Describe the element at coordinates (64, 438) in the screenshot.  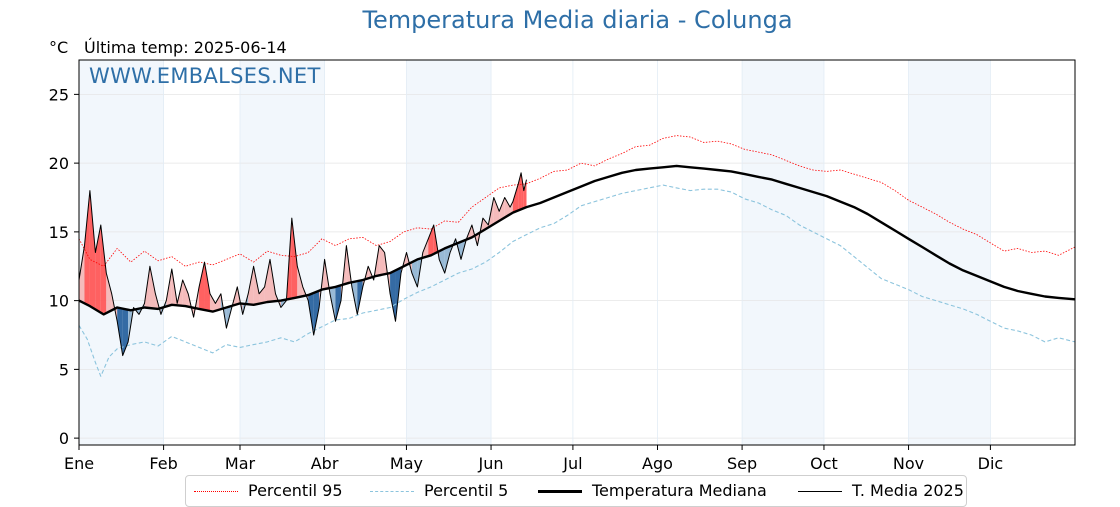
I see `y-tick-label: 0` at that location.